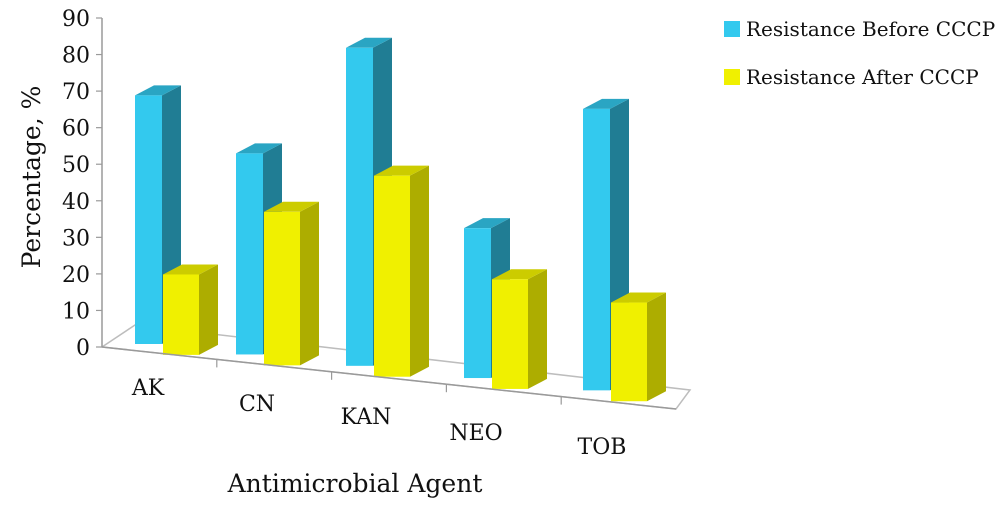 The height and width of the screenshot is (512, 1000). What do you see at coordinates (355, 483) in the screenshot?
I see `x-axis-title: Antimicrobial Agent` at bounding box center [355, 483].